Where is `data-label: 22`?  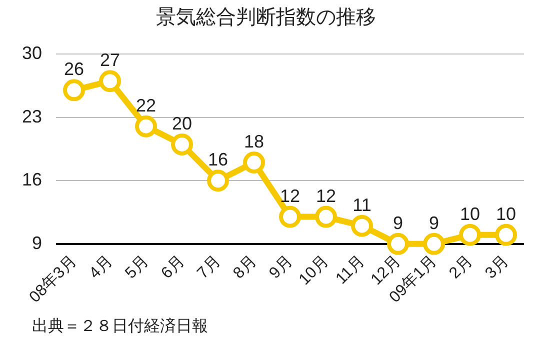 data-label: 22 is located at coordinates (146, 105).